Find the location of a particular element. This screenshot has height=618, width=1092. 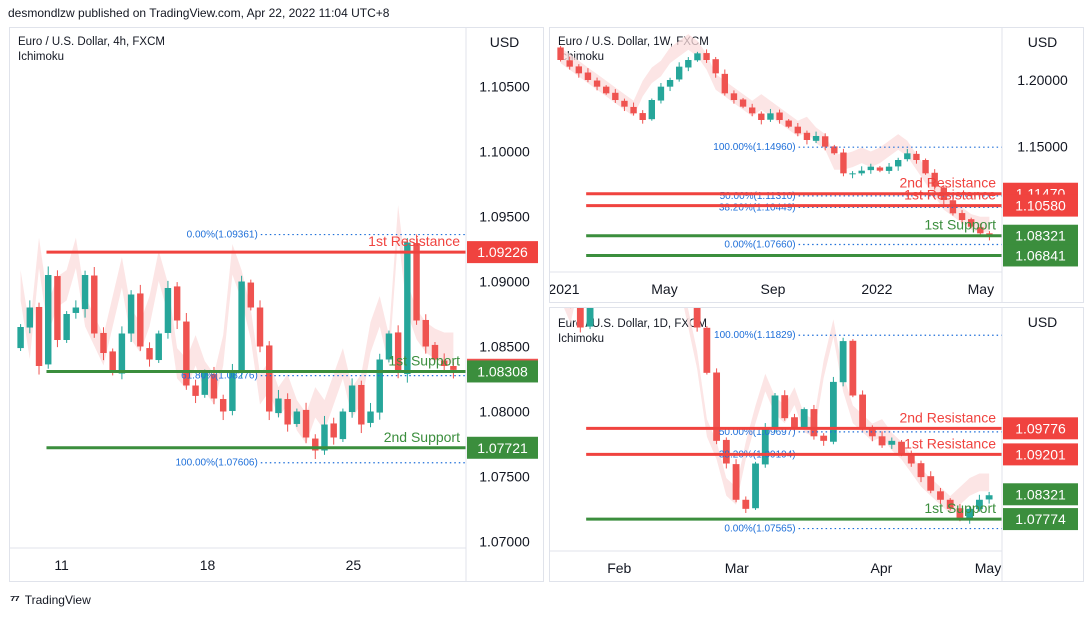

fib-level-label: 100.00%(1.07606) is located at coordinates (217, 463).